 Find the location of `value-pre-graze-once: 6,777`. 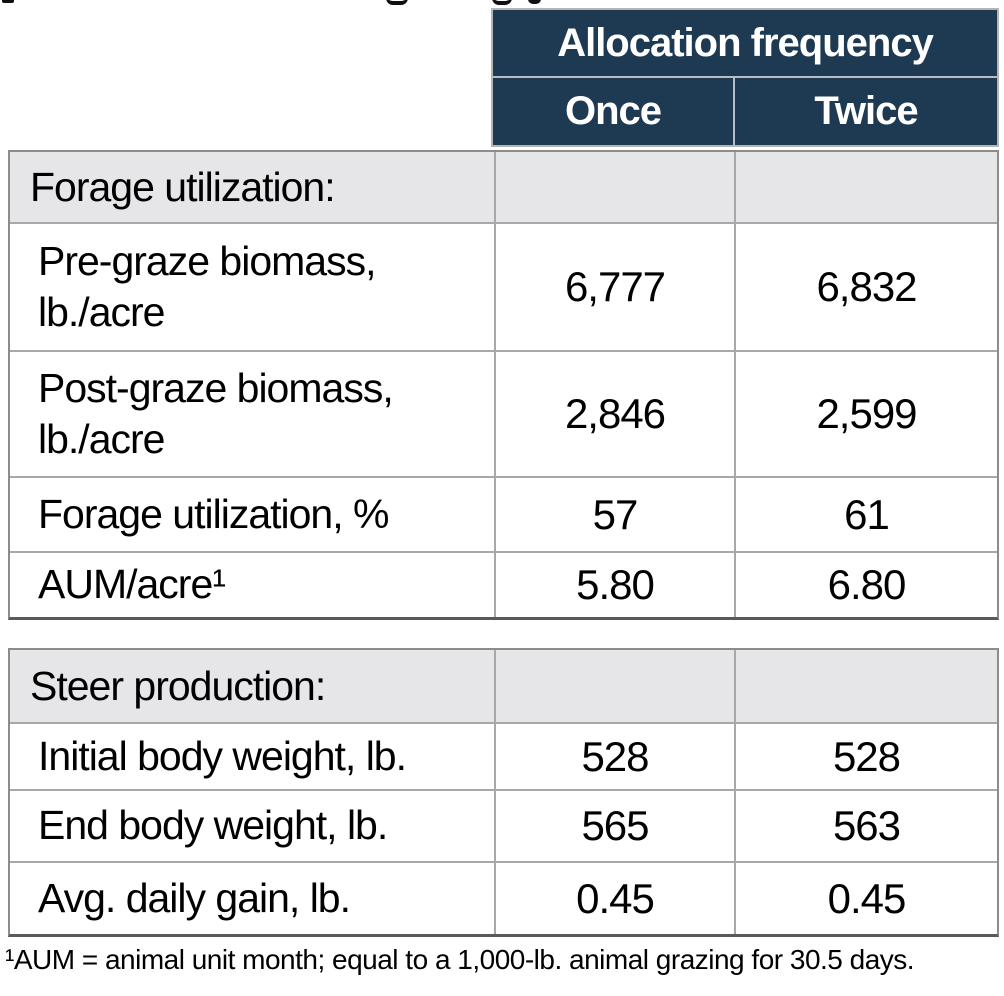

value-pre-graze-once: 6,777 is located at coordinates (614, 286).